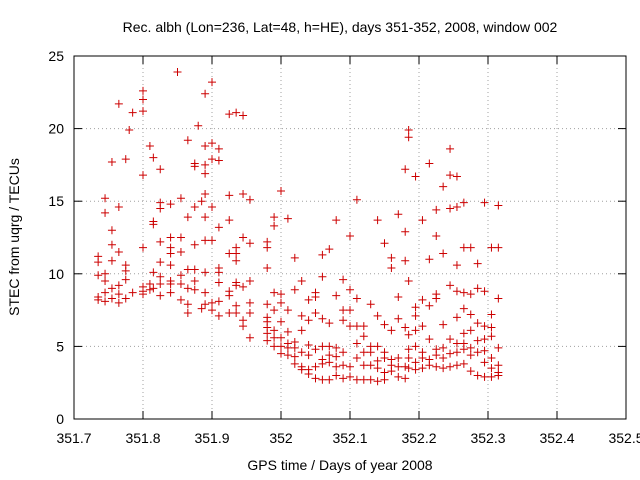  Describe the element at coordinates (624, 438) in the screenshot. I see `x-tick-label: 352.5` at that location.